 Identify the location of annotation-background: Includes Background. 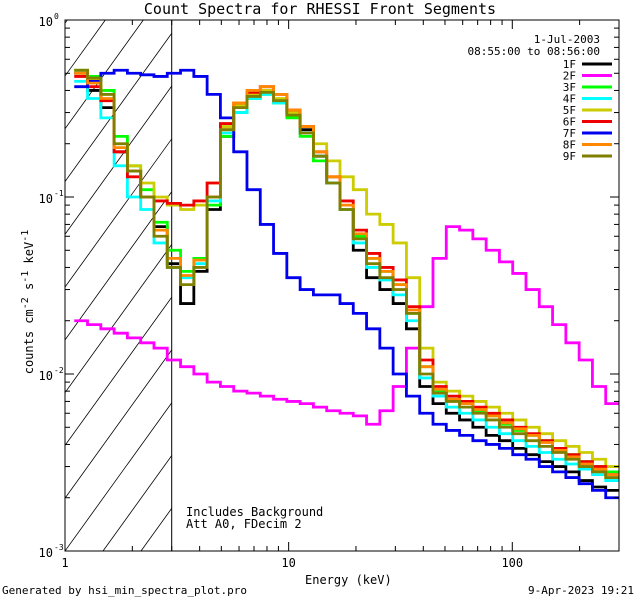
(255, 512).